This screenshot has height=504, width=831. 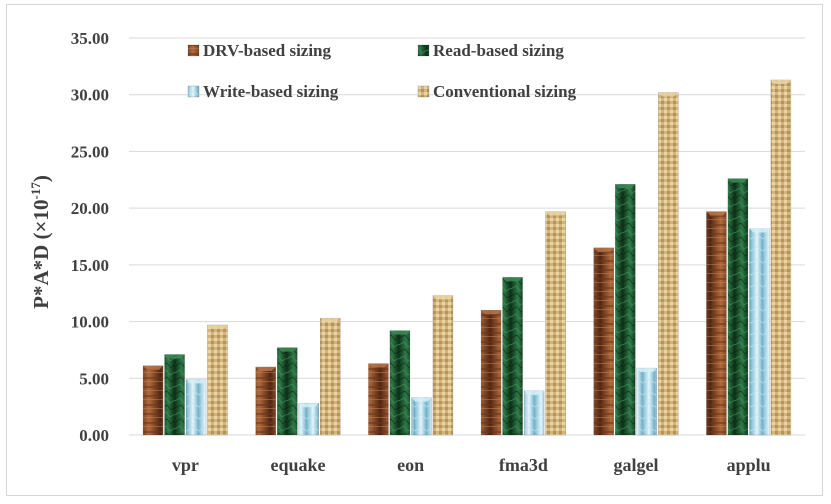 I want to click on x-axis-ticks: vpr equake eon fma3d galgel applu, so click(x=471, y=465).